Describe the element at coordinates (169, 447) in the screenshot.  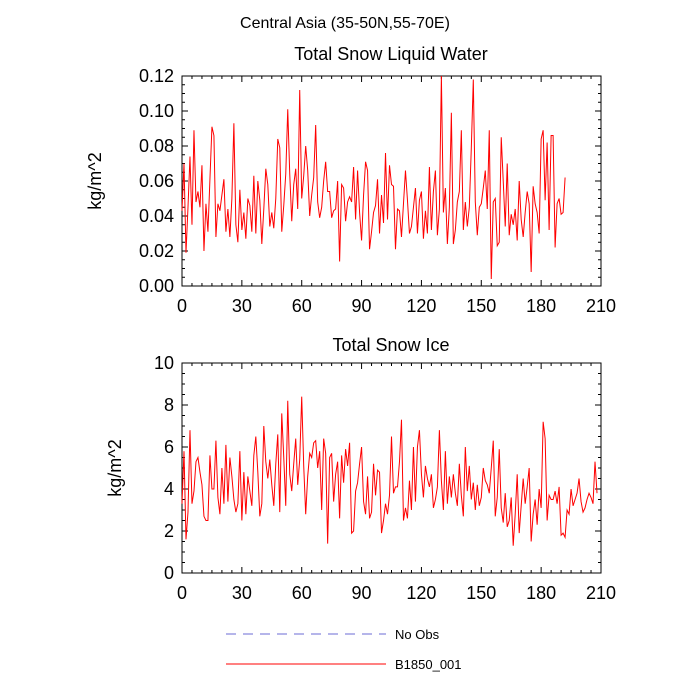
I see `y-tick-label: 6` at that location.